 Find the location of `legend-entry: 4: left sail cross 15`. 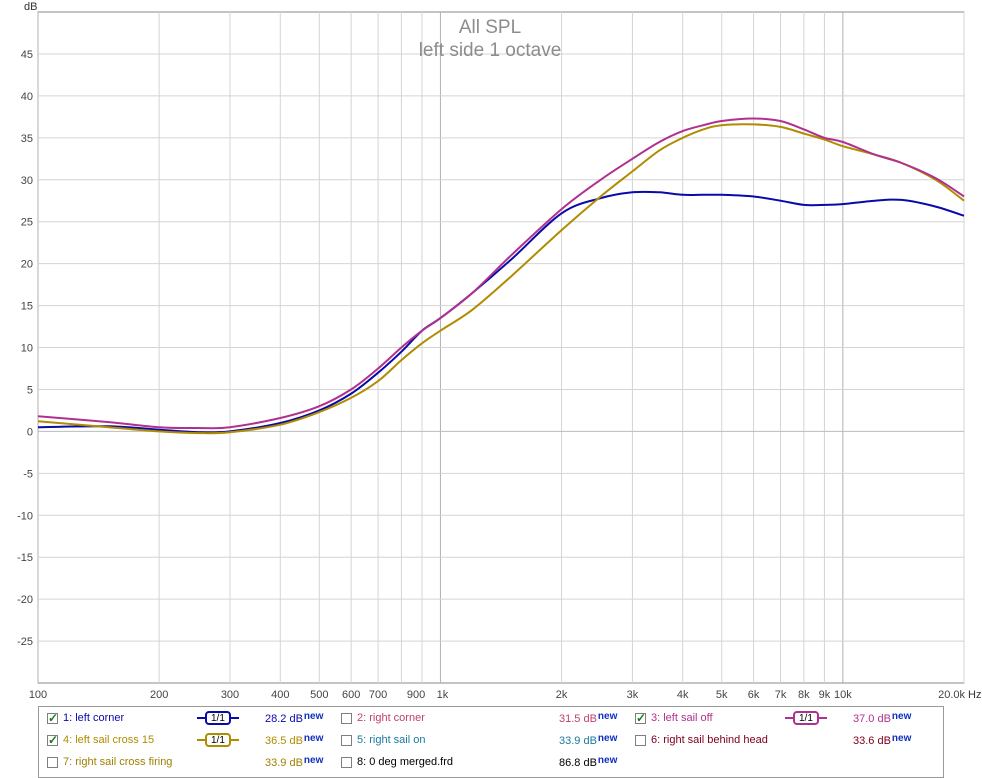

legend-entry: 4: left sail cross 15 is located at coordinates (100, 740).